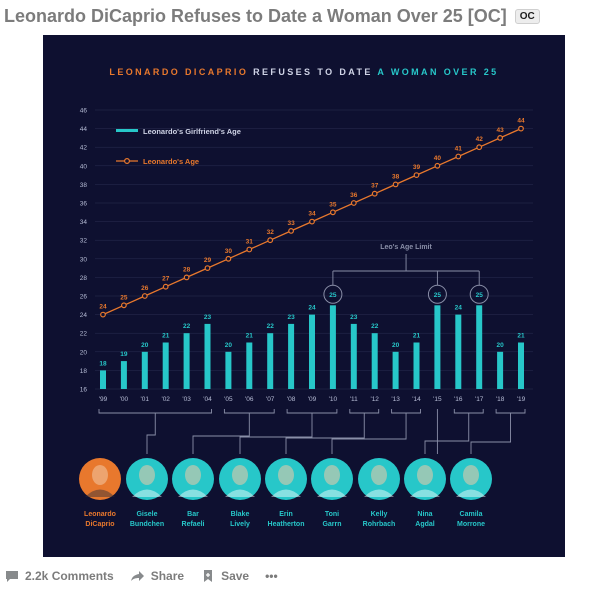  What do you see at coordinates (228, 399) in the screenshot?
I see `x-tick-label: '05` at bounding box center [228, 399].